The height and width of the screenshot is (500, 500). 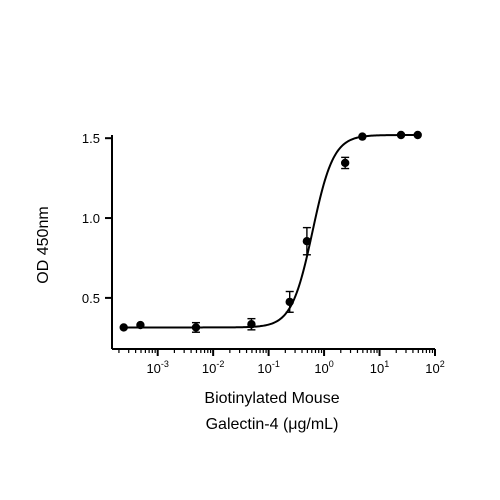 I want to click on y-tick-label: 1.0, so click(x=91, y=218).